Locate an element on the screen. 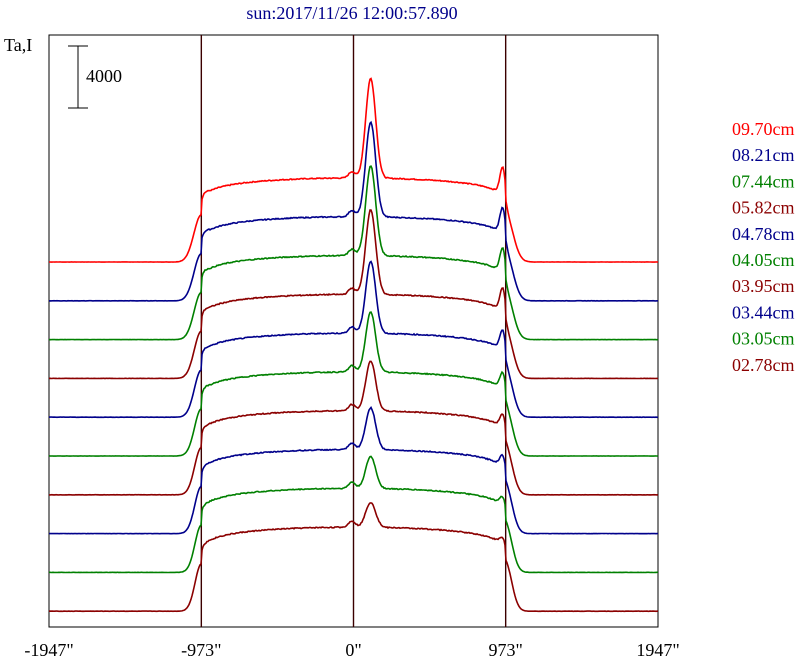 This screenshot has height=662, width=807. legend-entry: 05.82cm is located at coordinates (763, 208).